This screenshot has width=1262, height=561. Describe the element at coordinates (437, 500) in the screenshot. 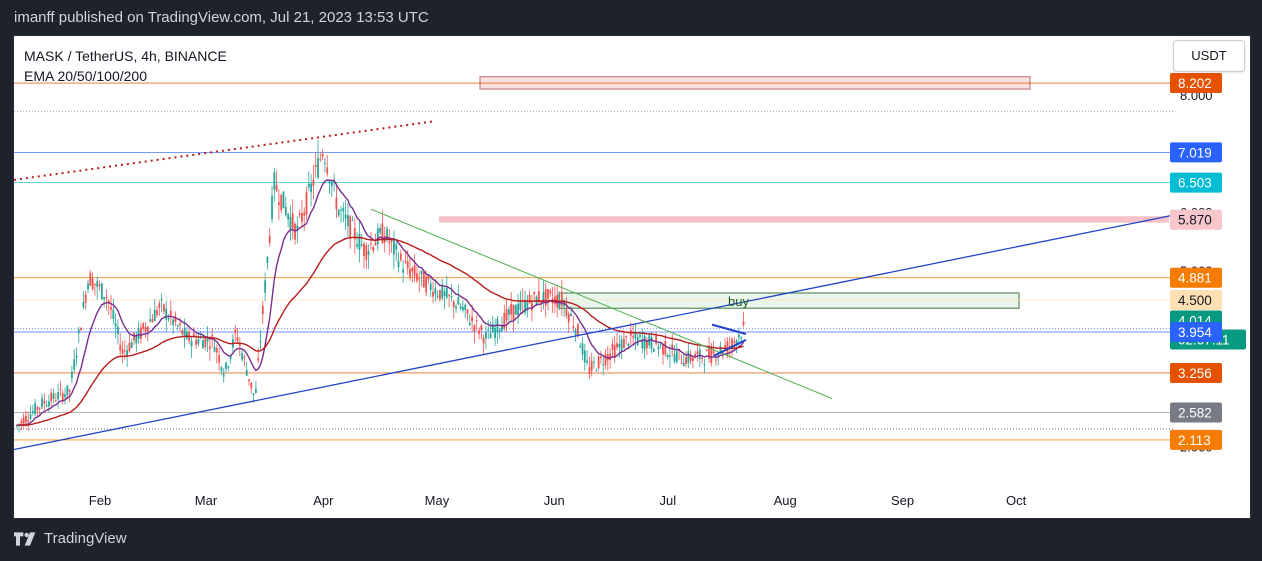

I see `time-axis-label: May` at that location.